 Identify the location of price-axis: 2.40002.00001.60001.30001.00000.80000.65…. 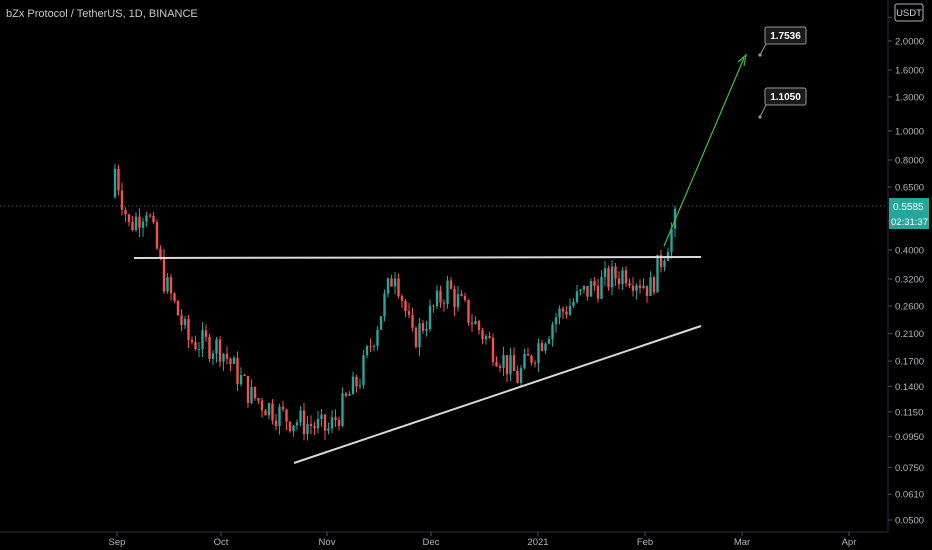
(906, 270).